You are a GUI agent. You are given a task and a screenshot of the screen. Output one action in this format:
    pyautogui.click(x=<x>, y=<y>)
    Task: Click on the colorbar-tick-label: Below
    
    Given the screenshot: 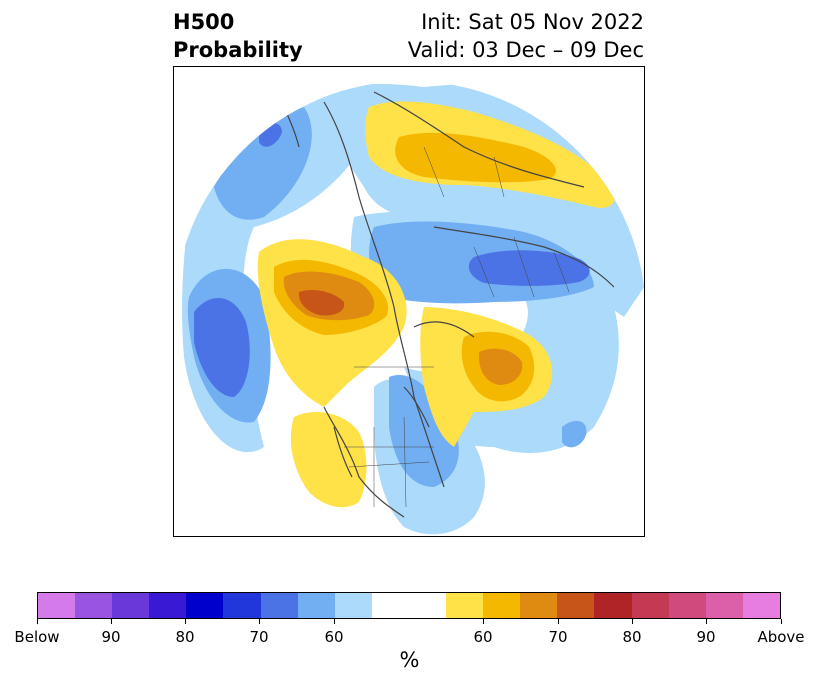 What is the action you would take?
    pyautogui.click(x=37, y=637)
    